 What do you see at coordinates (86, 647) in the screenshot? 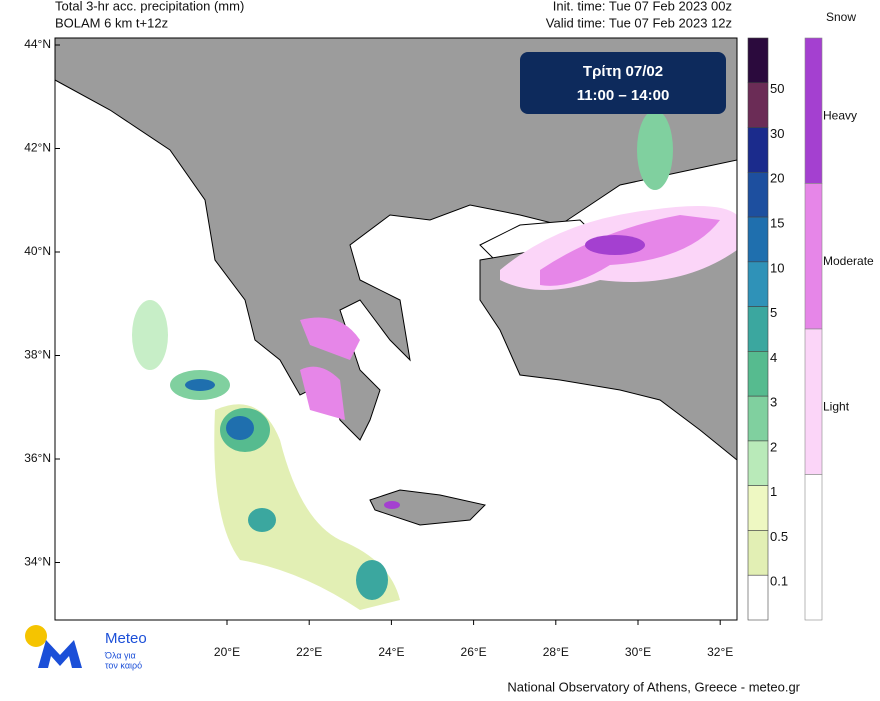
I see `logo: Meteo Όλα για τον καιρό` at bounding box center [86, 647].